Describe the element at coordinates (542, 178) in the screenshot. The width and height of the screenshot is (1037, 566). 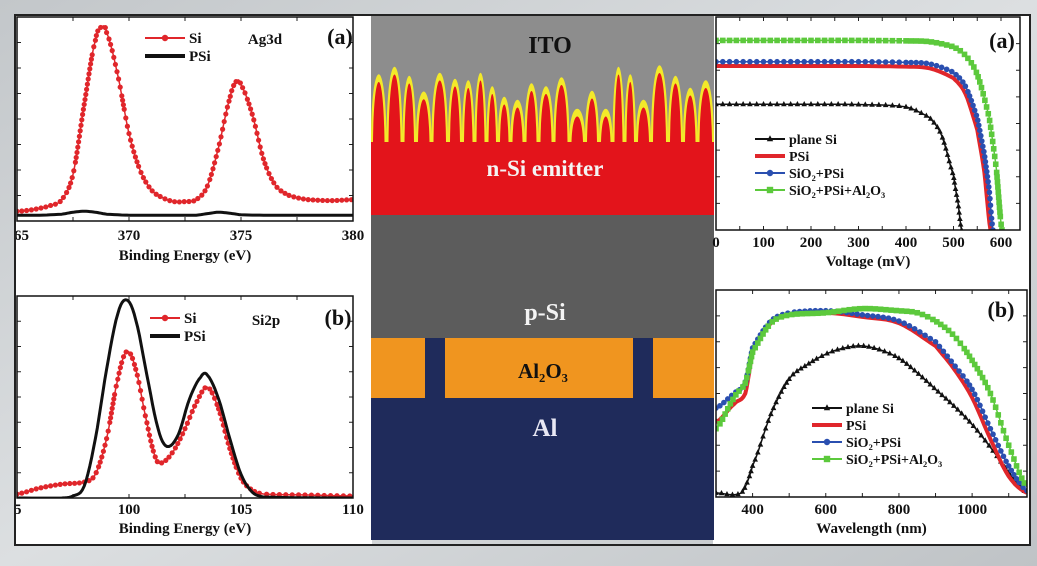
I see `layer-emitter` at that location.